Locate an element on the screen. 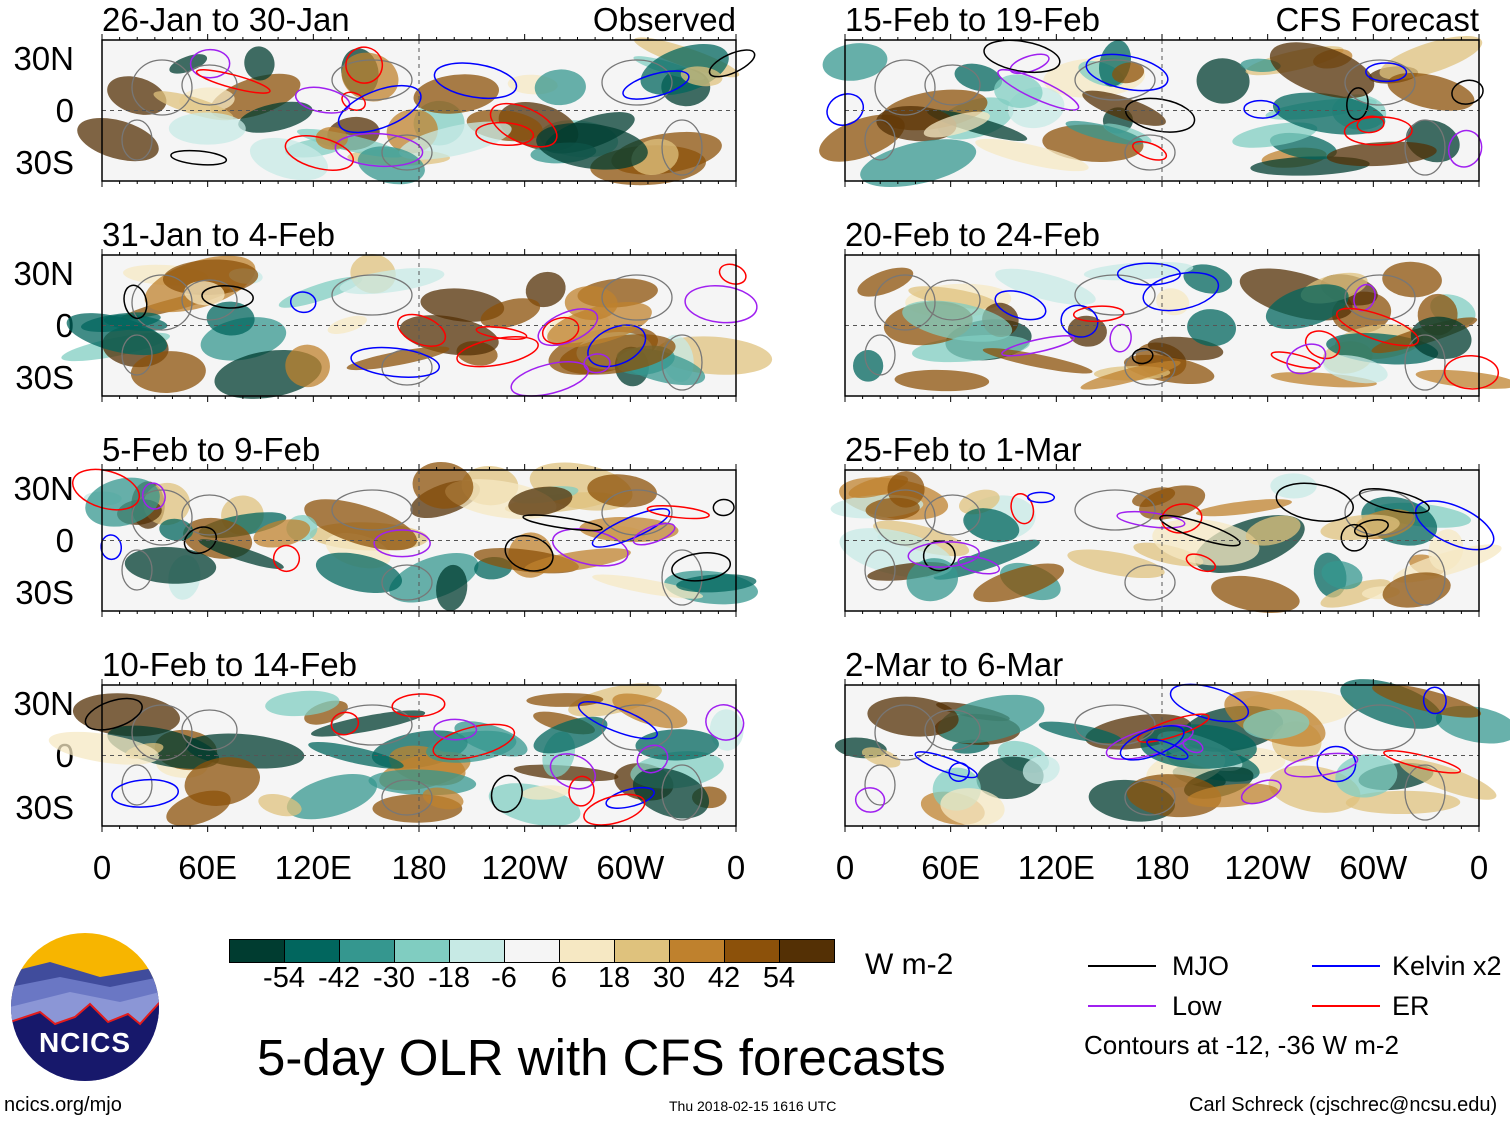  panel-title: 15-Feb to 19-Feb is located at coordinates (972, 19).